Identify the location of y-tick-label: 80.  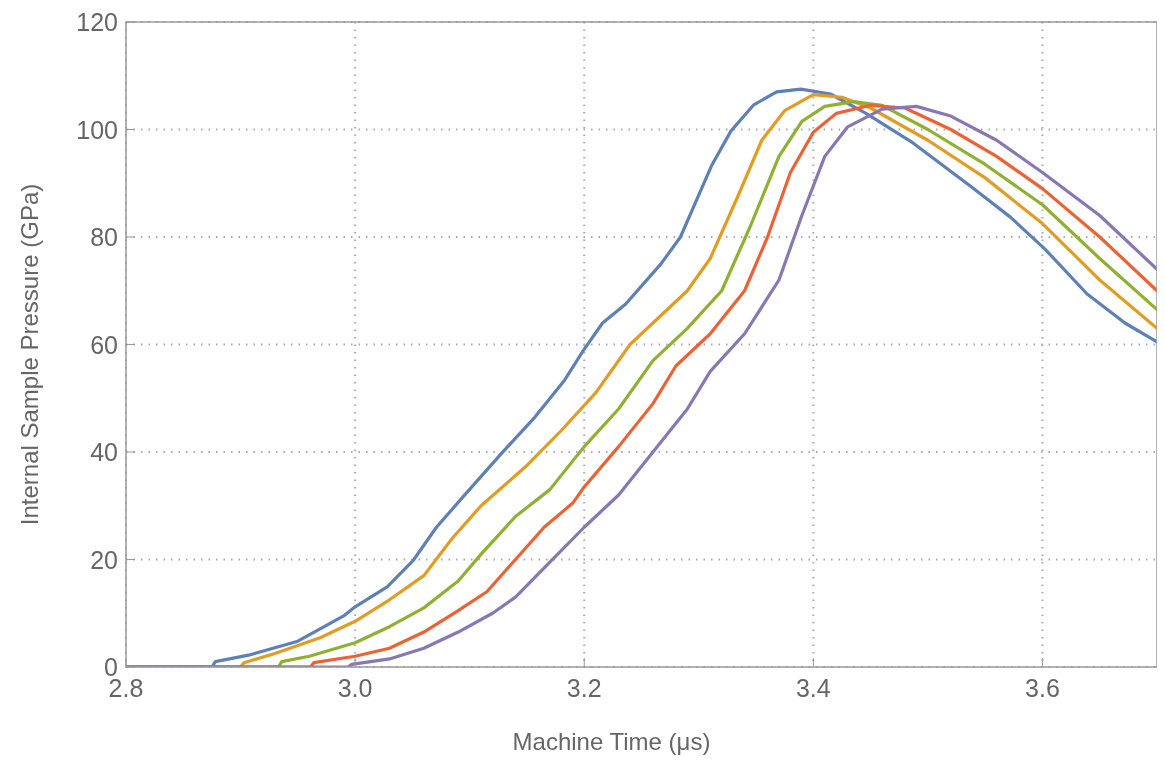
(104, 237).